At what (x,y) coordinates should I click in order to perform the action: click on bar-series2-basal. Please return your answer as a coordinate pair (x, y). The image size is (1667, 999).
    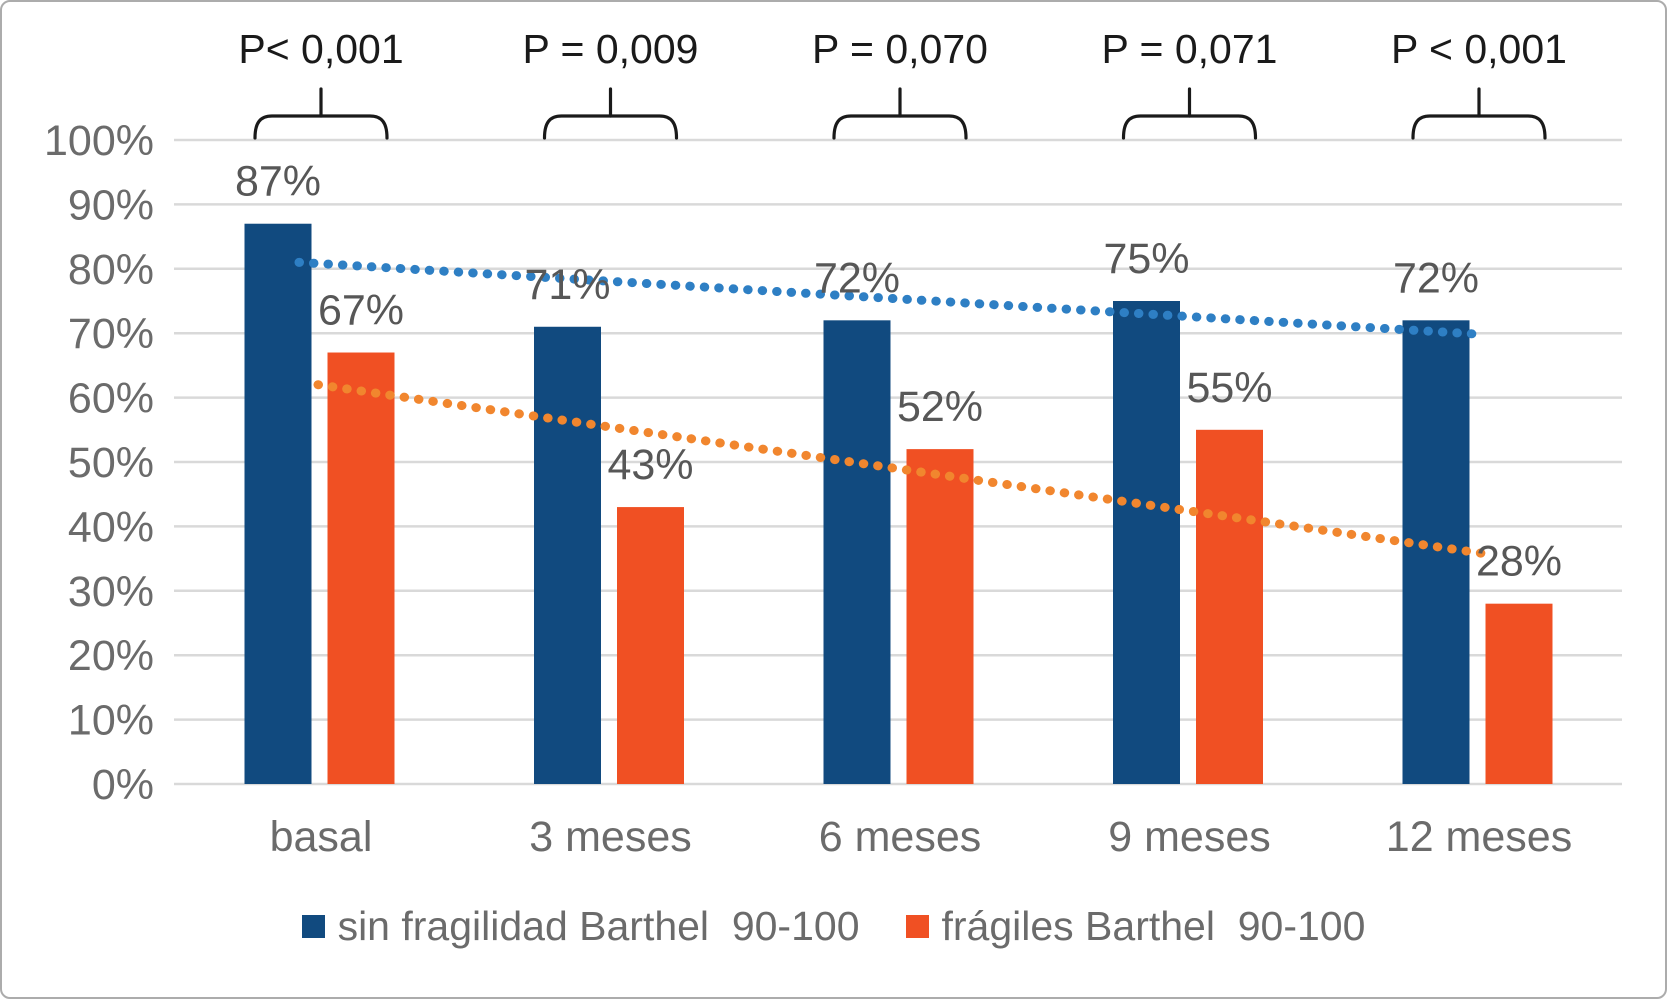
    Looking at the image, I should click on (361, 568).